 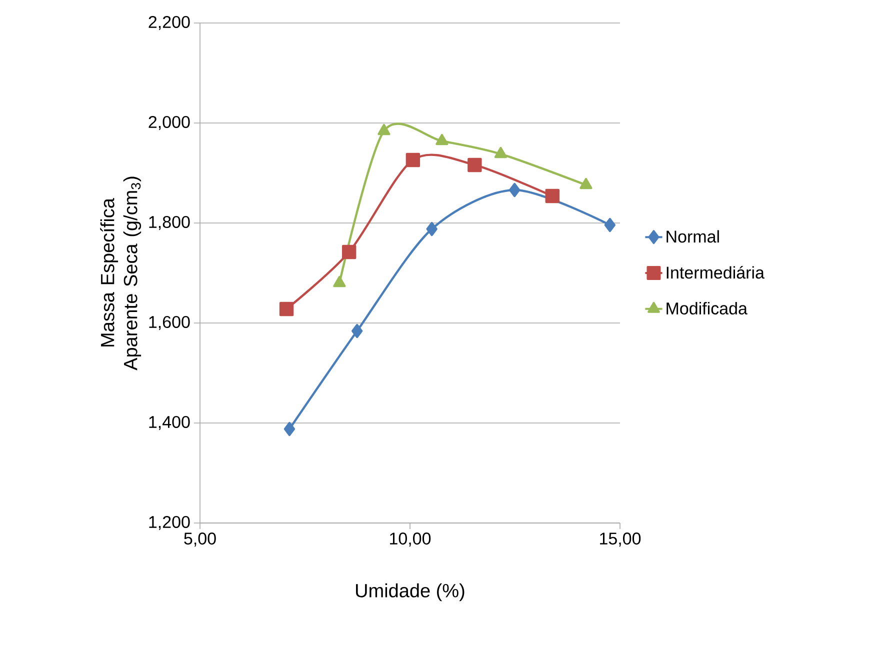 I want to click on legend-label: Normal, so click(x=692, y=236).